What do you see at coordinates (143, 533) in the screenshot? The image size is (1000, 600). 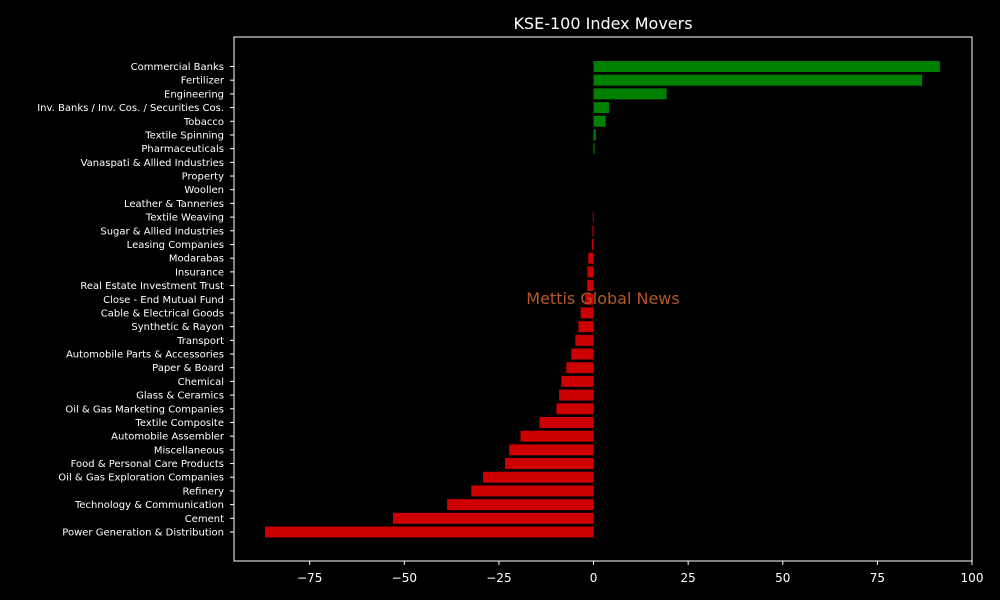 I see `y-tick-label-34: Power Generation & Distribution` at bounding box center [143, 533].